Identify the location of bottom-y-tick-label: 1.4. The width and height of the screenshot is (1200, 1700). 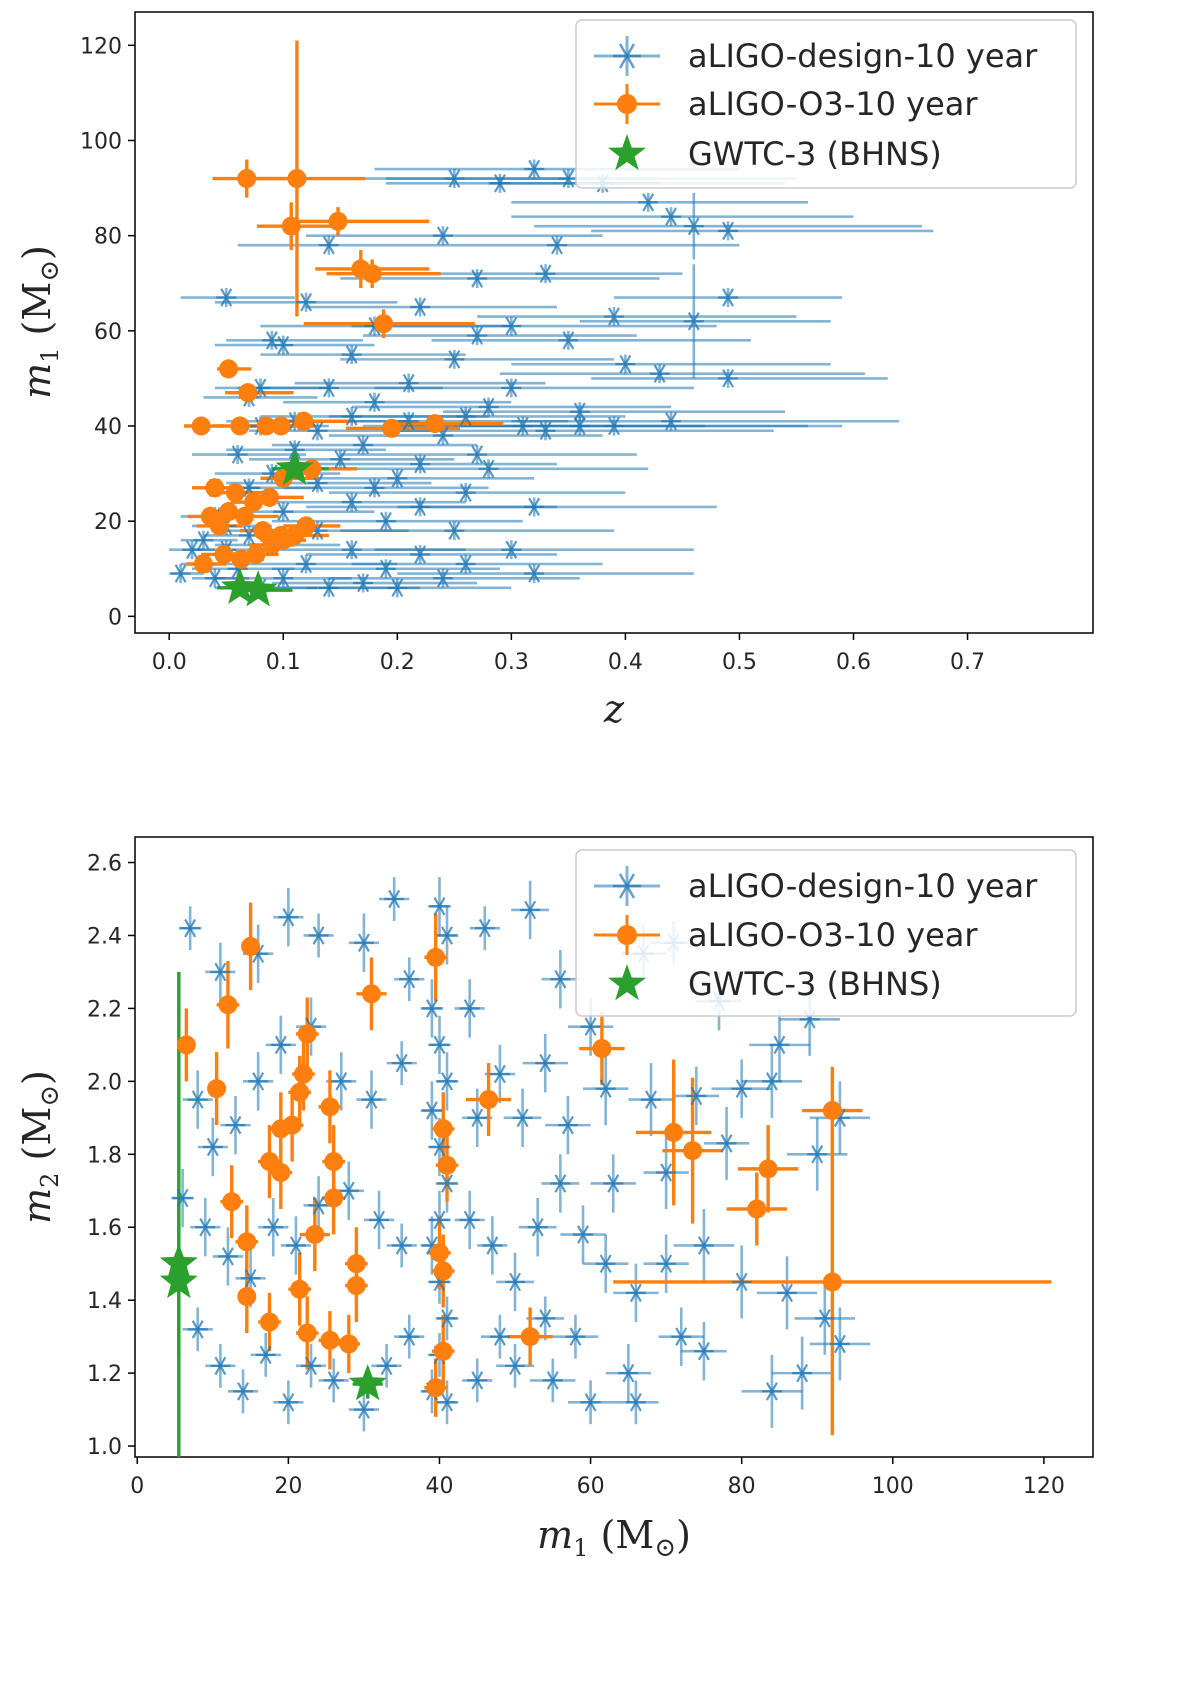
(104, 1301).